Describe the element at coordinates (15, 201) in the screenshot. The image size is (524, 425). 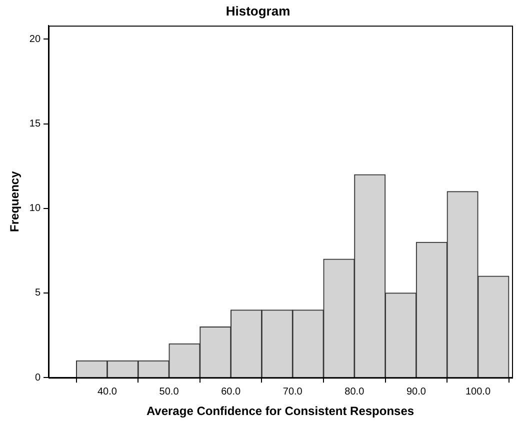
I see `y-axis-title: Frequency` at that location.